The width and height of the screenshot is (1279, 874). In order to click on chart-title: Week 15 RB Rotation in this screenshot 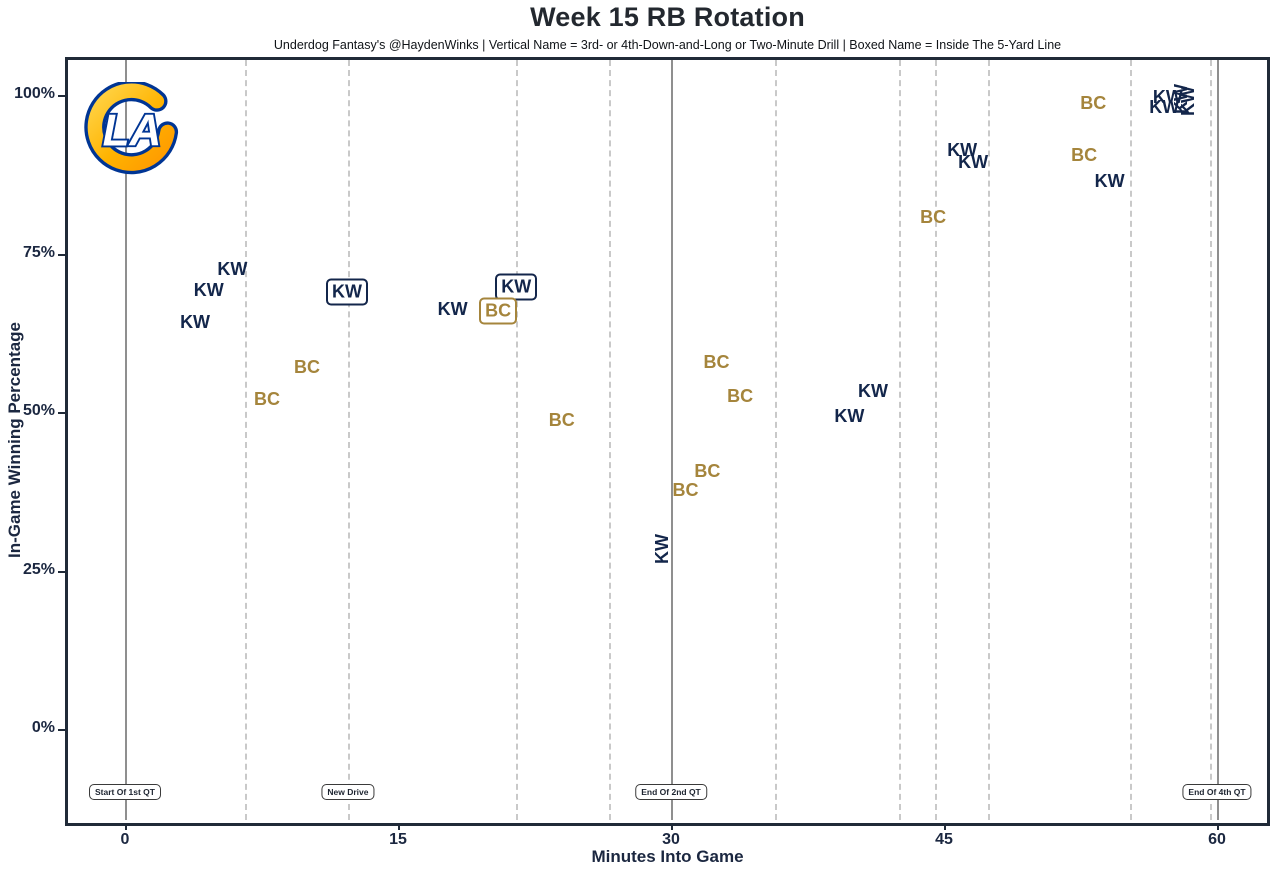, I will do `click(667, 17)`.